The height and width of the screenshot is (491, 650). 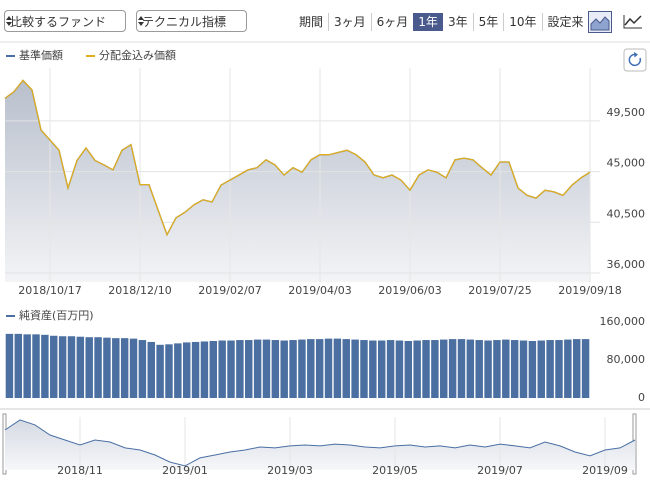 I want to click on x-tick-label: 2019/07, so click(x=500, y=470).